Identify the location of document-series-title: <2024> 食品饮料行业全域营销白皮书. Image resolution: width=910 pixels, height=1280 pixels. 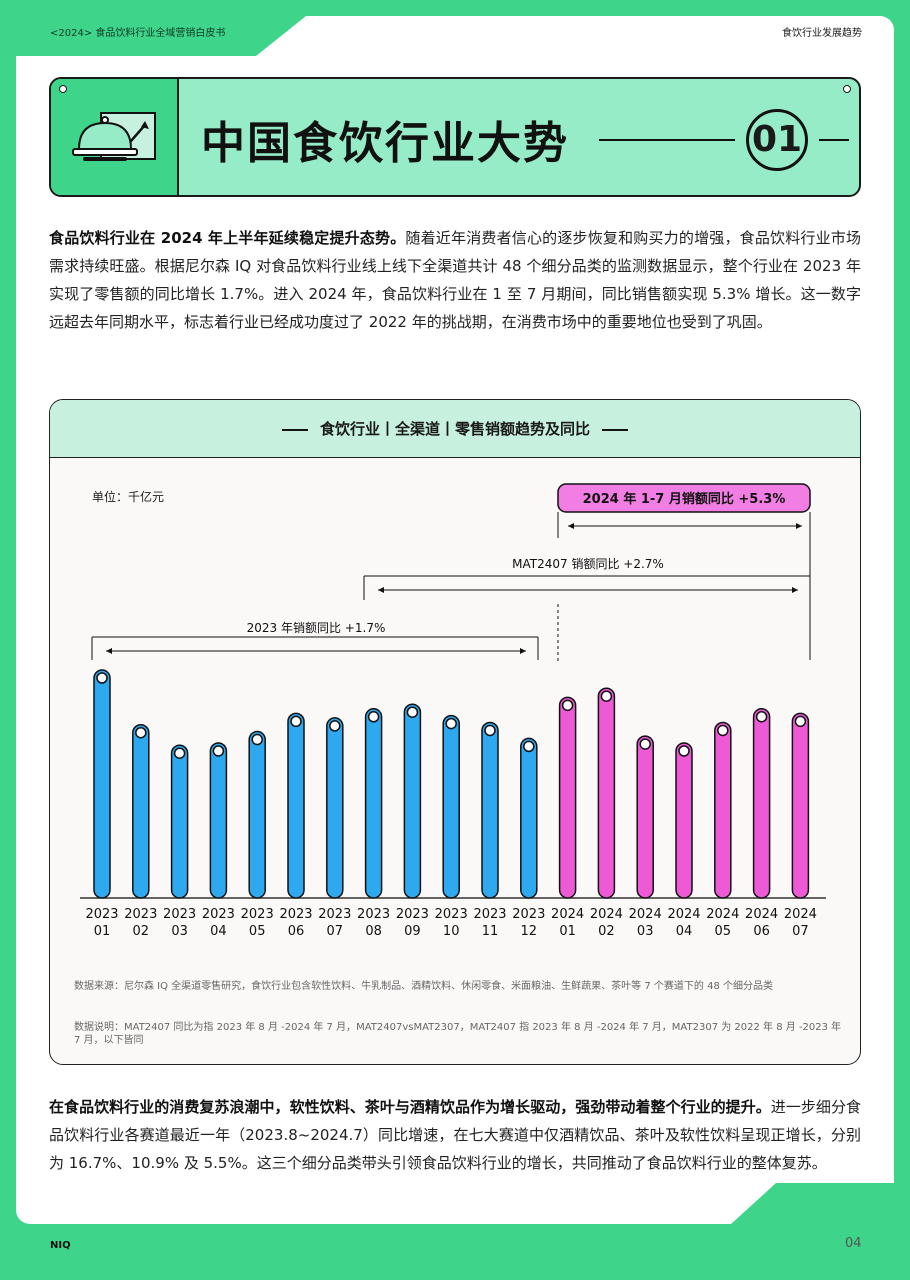
(138, 33).